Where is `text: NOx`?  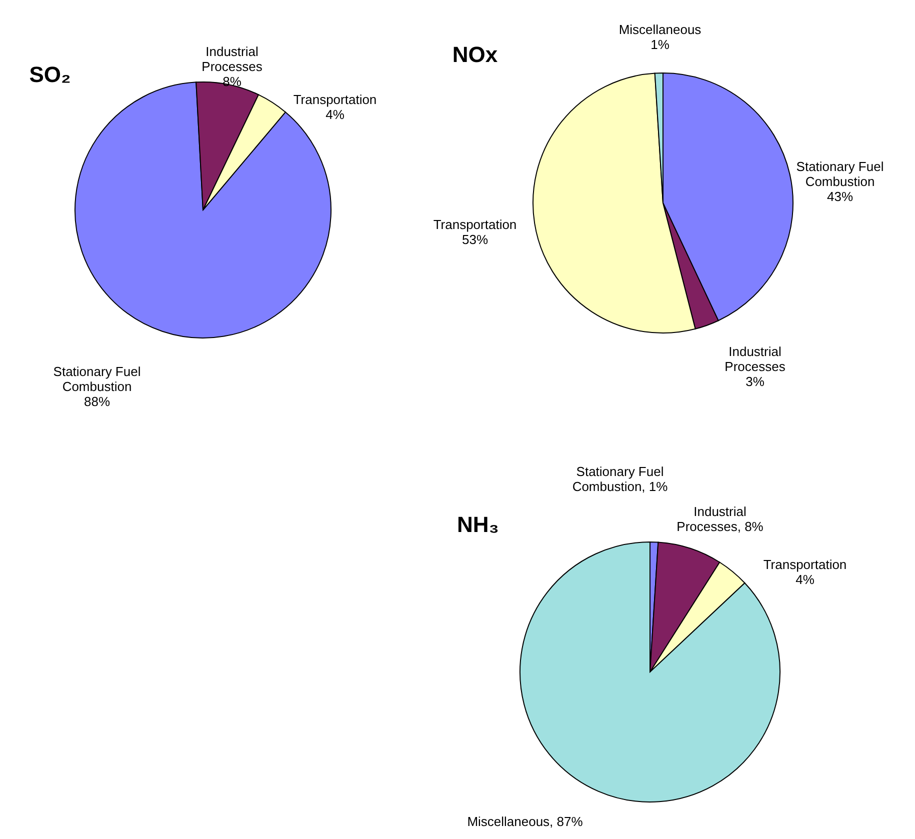
text: NOx is located at coordinates (475, 54).